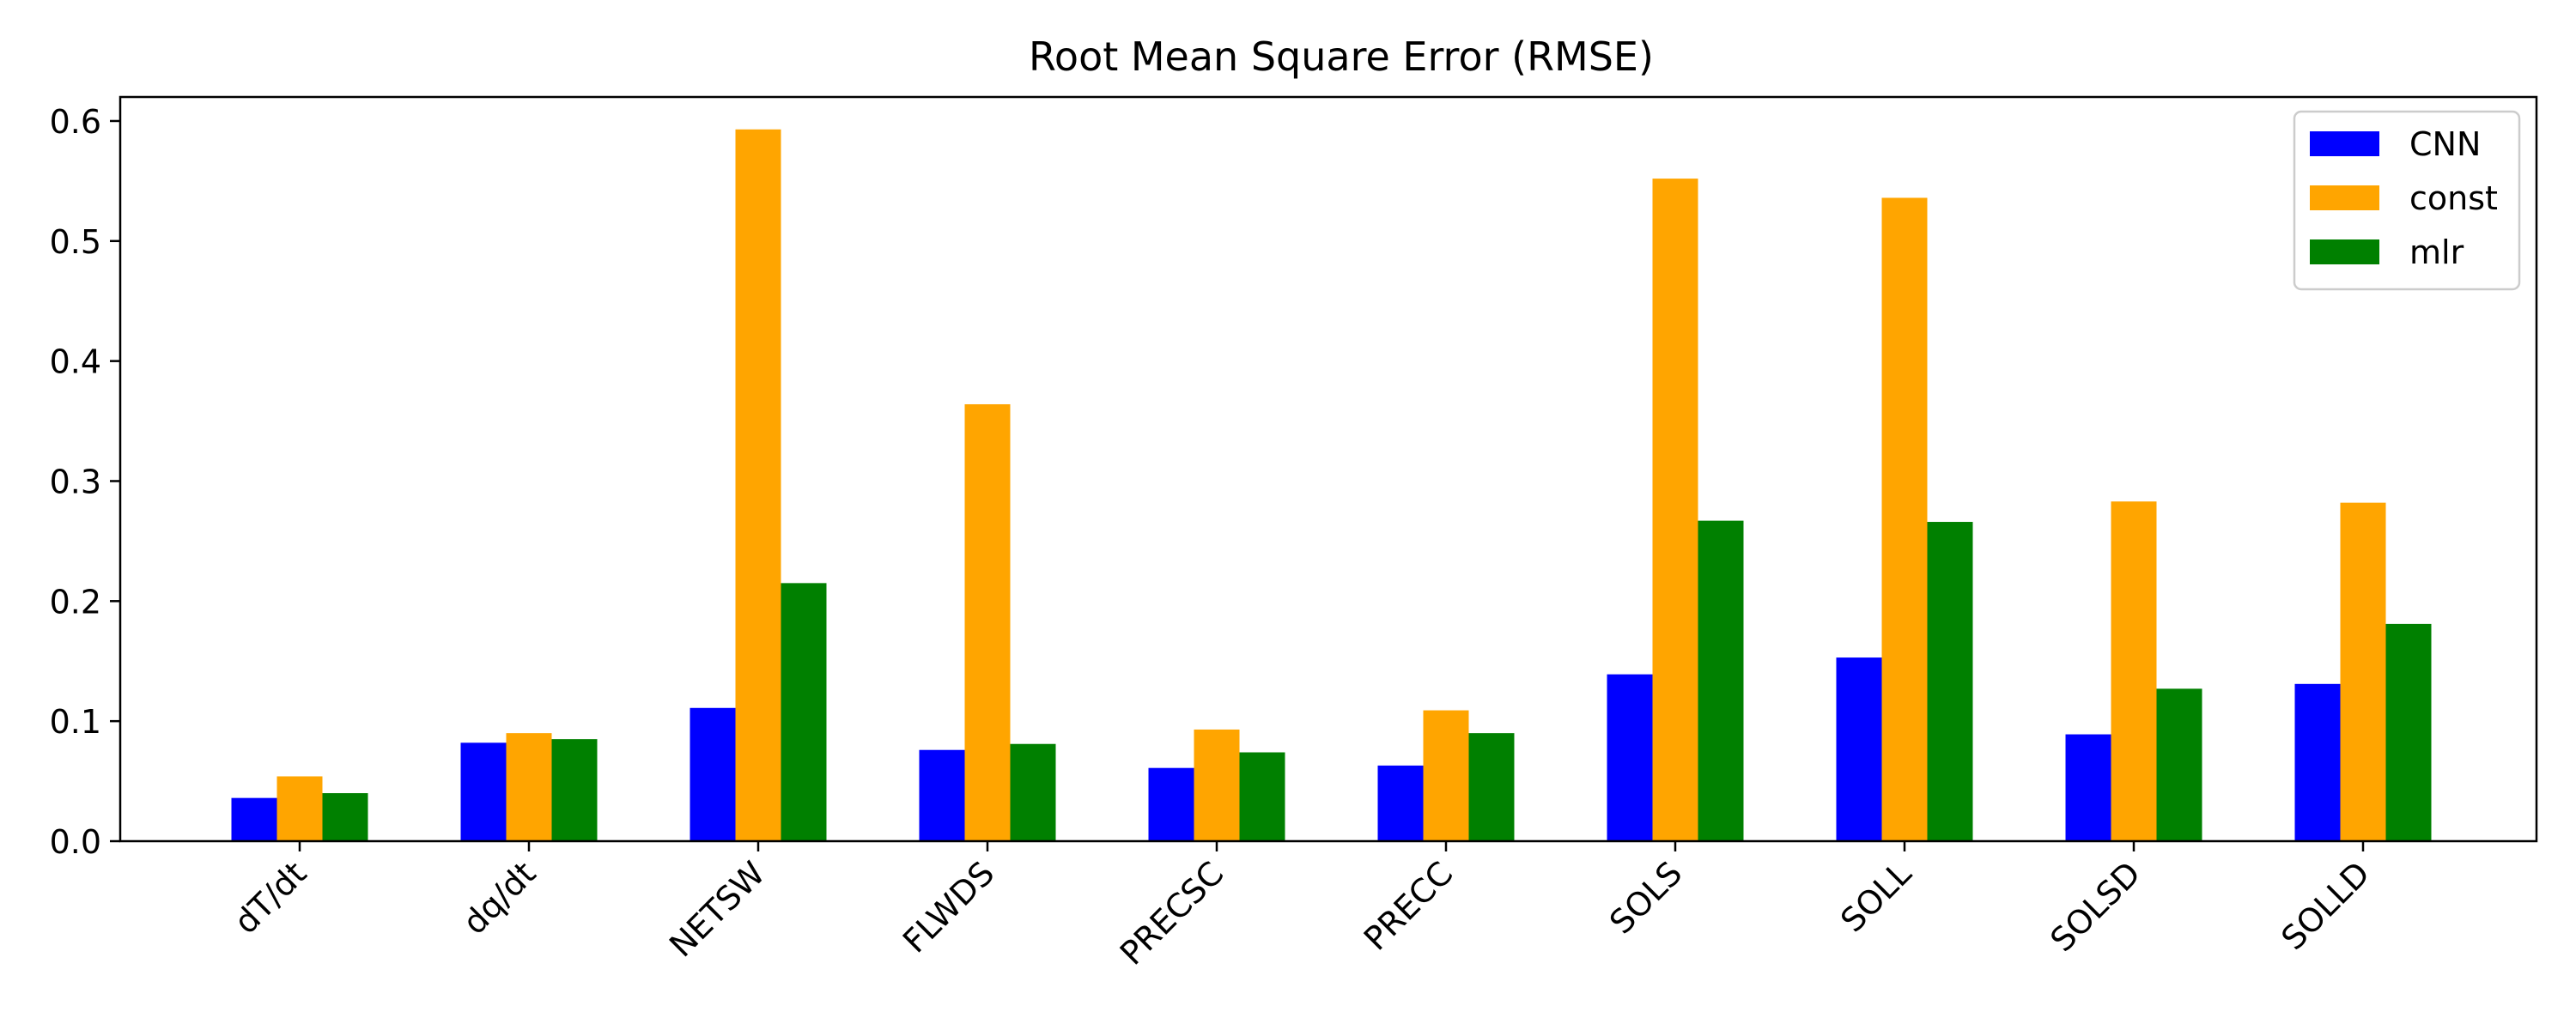 Image resolution: width=2576 pixels, height=1030 pixels. Describe the element at coordinates (1904, 519) in the screenshot. I see `bar-const-soll` at that location.